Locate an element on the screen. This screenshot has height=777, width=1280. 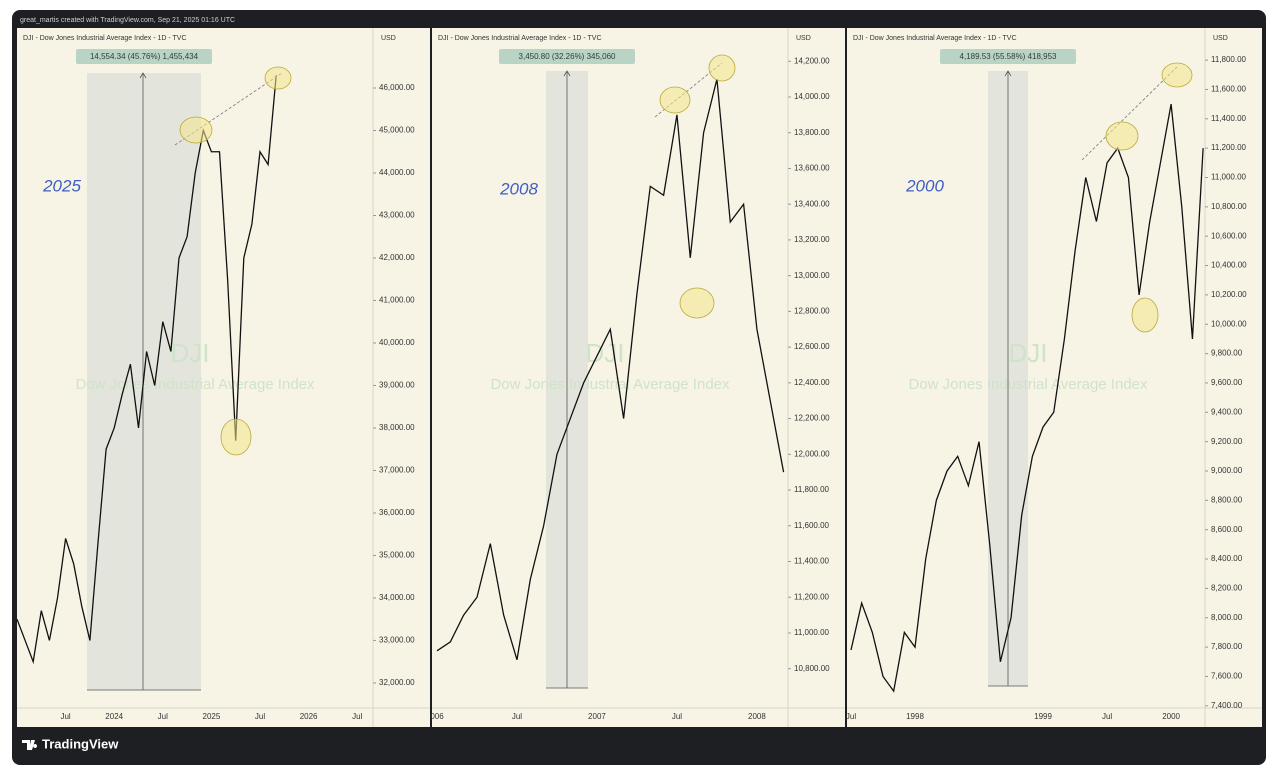
y-tick-label: 44,000.00 is located at coordinates (397, 172).